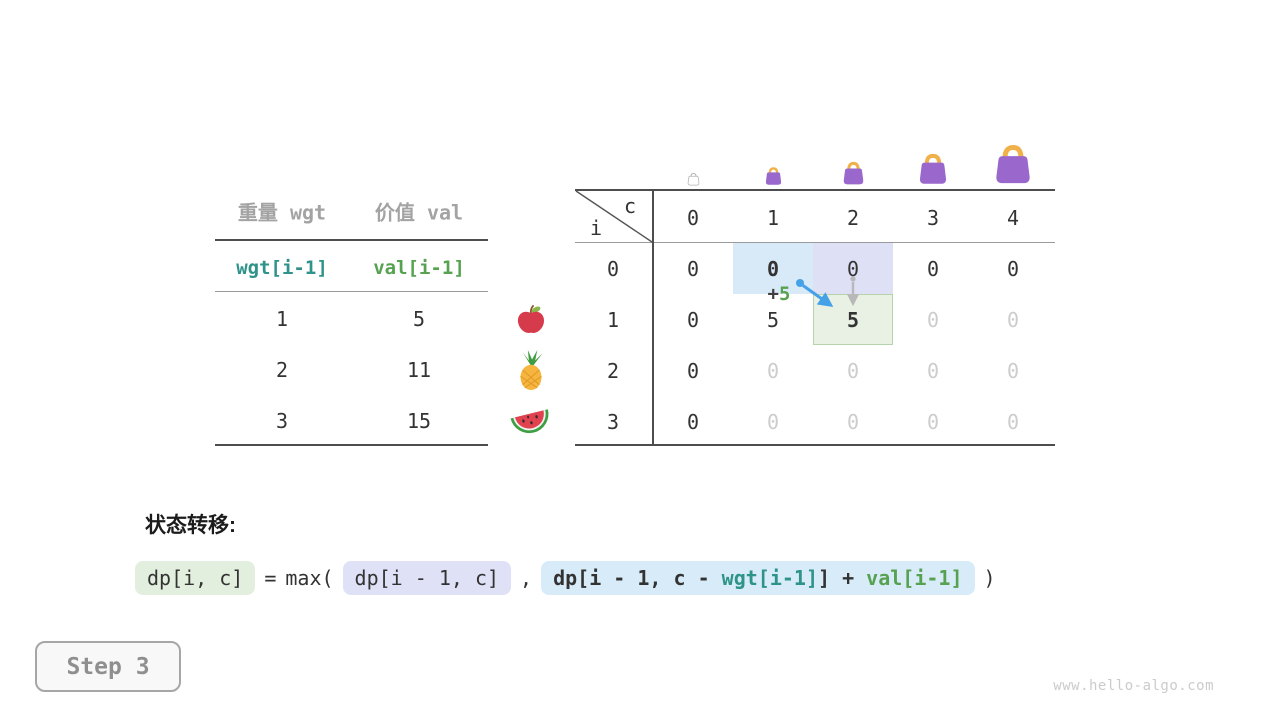 Image resolution: width=1280 pixels, height=720 pixels. What do you see at coordinates (309, 578) in the screenshot?
I see `formula-max-open: max(` at bounding box center [309, 578].